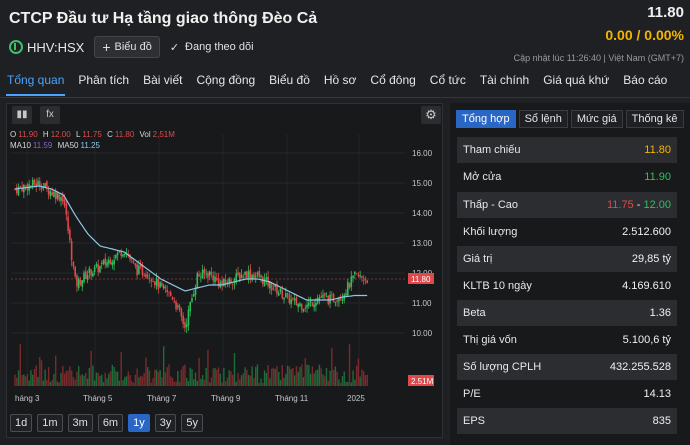  What do you see at coordinates (22, 115) in the screenshot?
I see `candlestick-icon: ▮▮` at bounding box center [22, 115].